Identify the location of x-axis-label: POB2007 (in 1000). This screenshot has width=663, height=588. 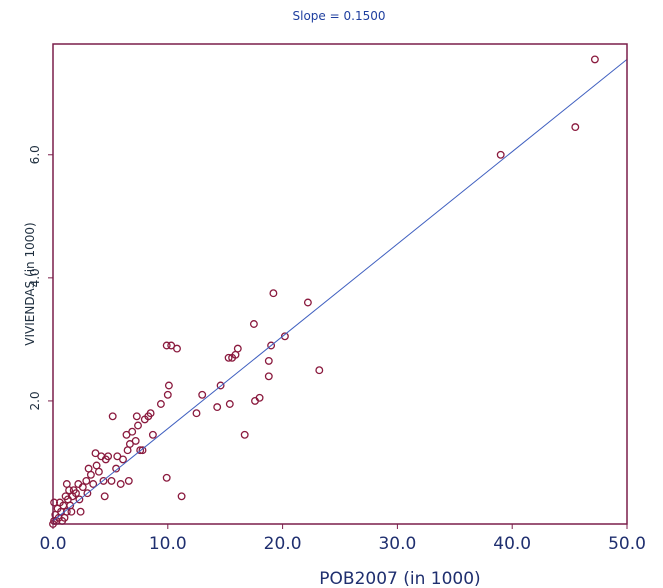
(399, 578).